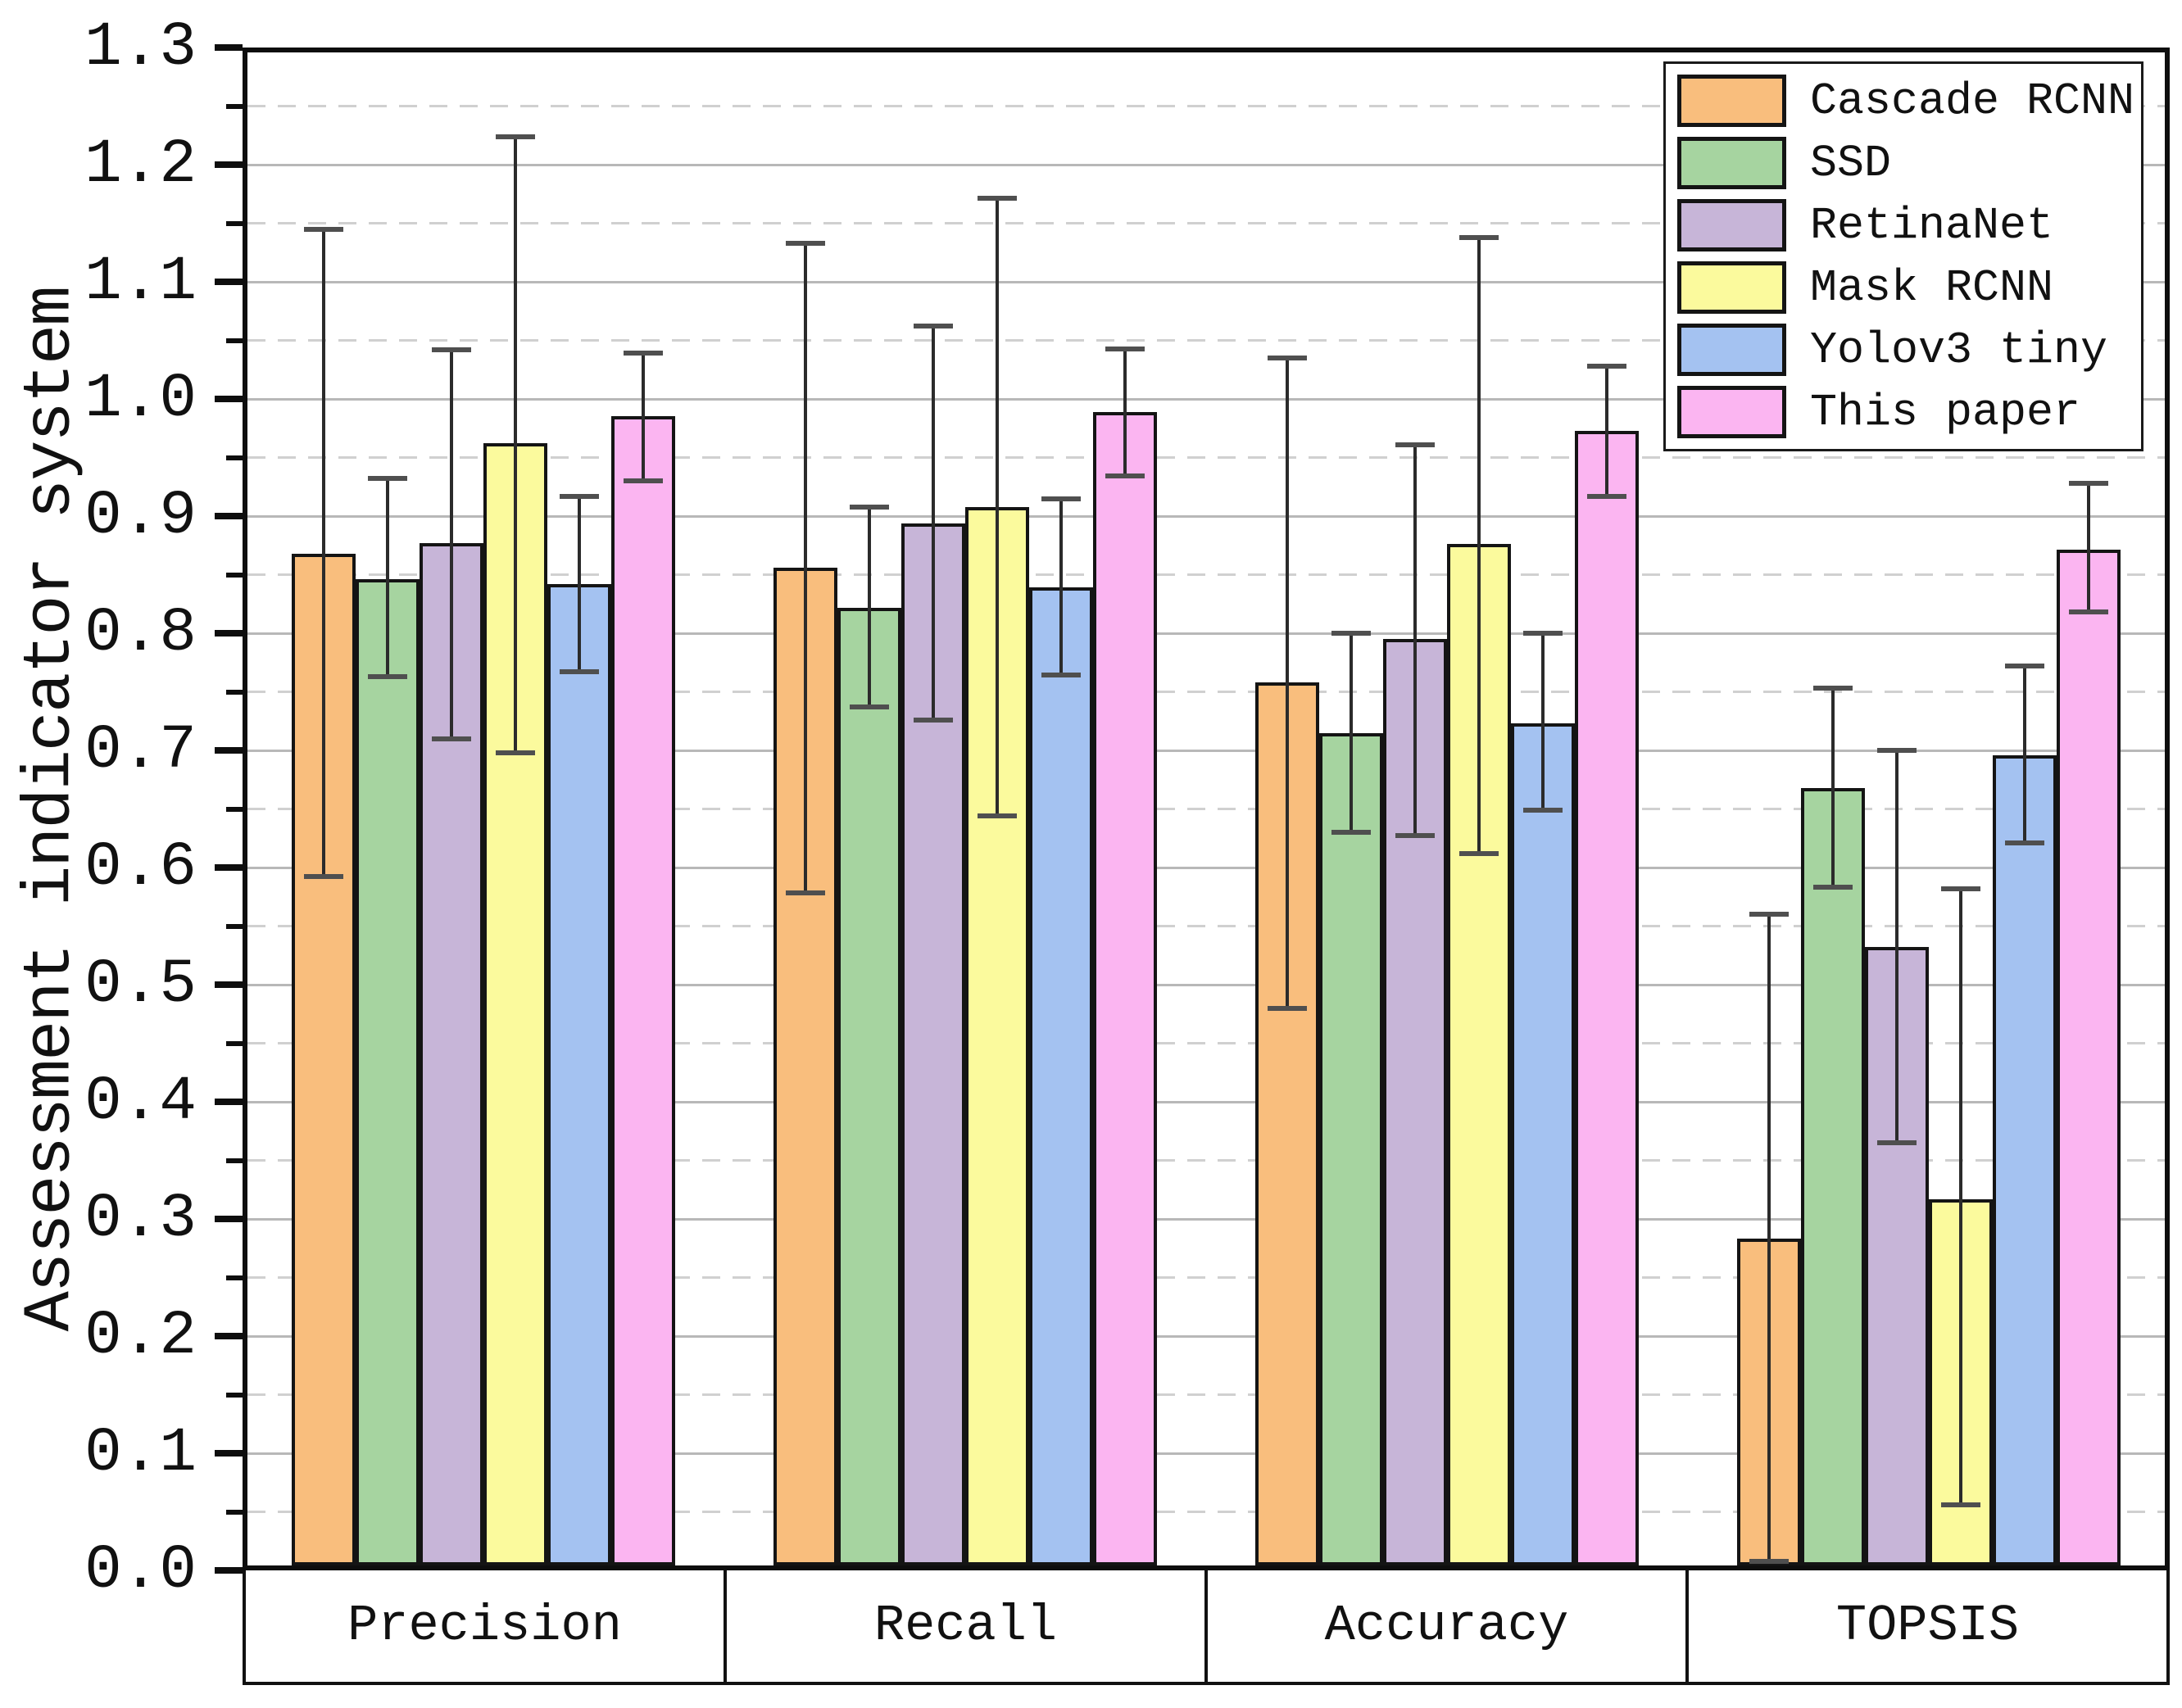  What do you see at coordinates (515, 753) in the screenshot?
I see `error-cap-bottom-mask-rcnn-precision` at bounding box center [515, 753].